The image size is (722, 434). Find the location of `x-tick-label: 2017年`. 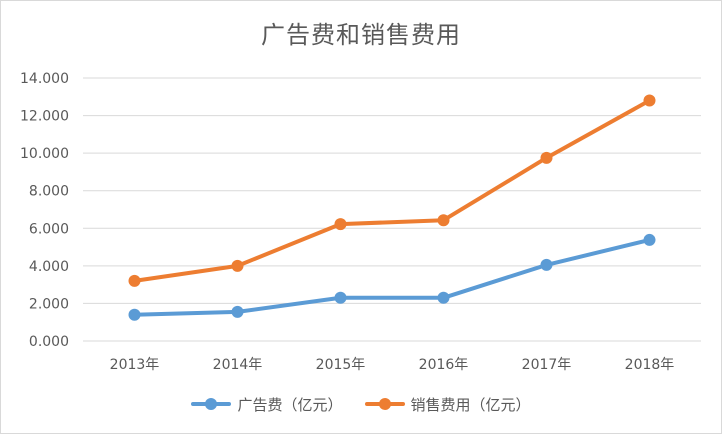

x-tick-label: 2017年 is located at coordinates (547, 365).